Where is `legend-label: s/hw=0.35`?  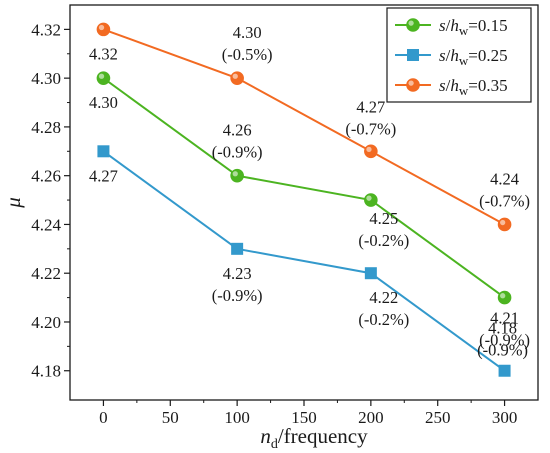
legend-label: s/hw=0.35 is located at coordinates (473, 87).